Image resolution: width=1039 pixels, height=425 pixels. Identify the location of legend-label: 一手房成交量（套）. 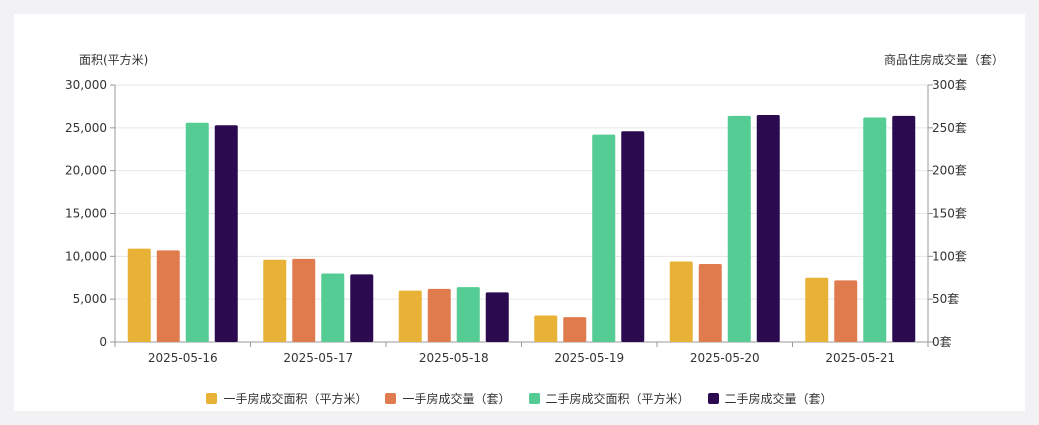
(456, 399).